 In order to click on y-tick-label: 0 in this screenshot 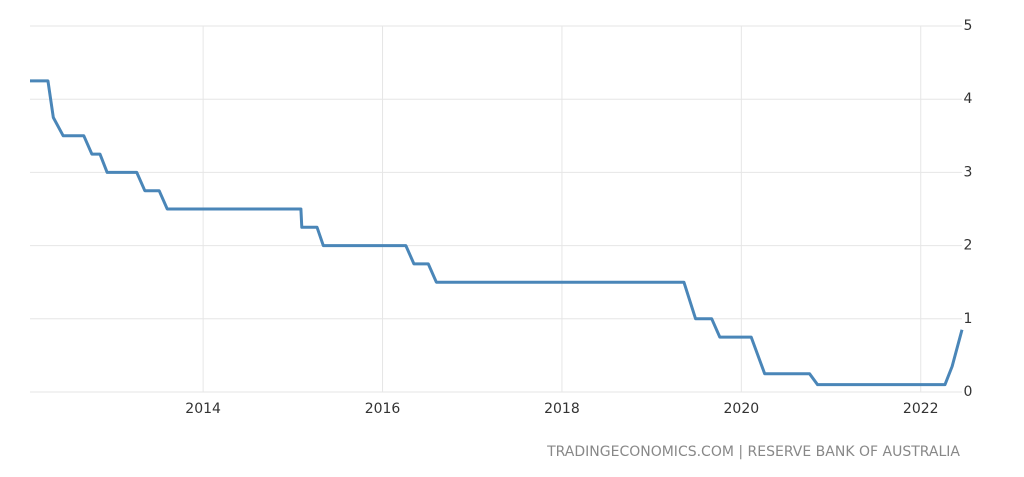, I will do `click(968, 392)`.